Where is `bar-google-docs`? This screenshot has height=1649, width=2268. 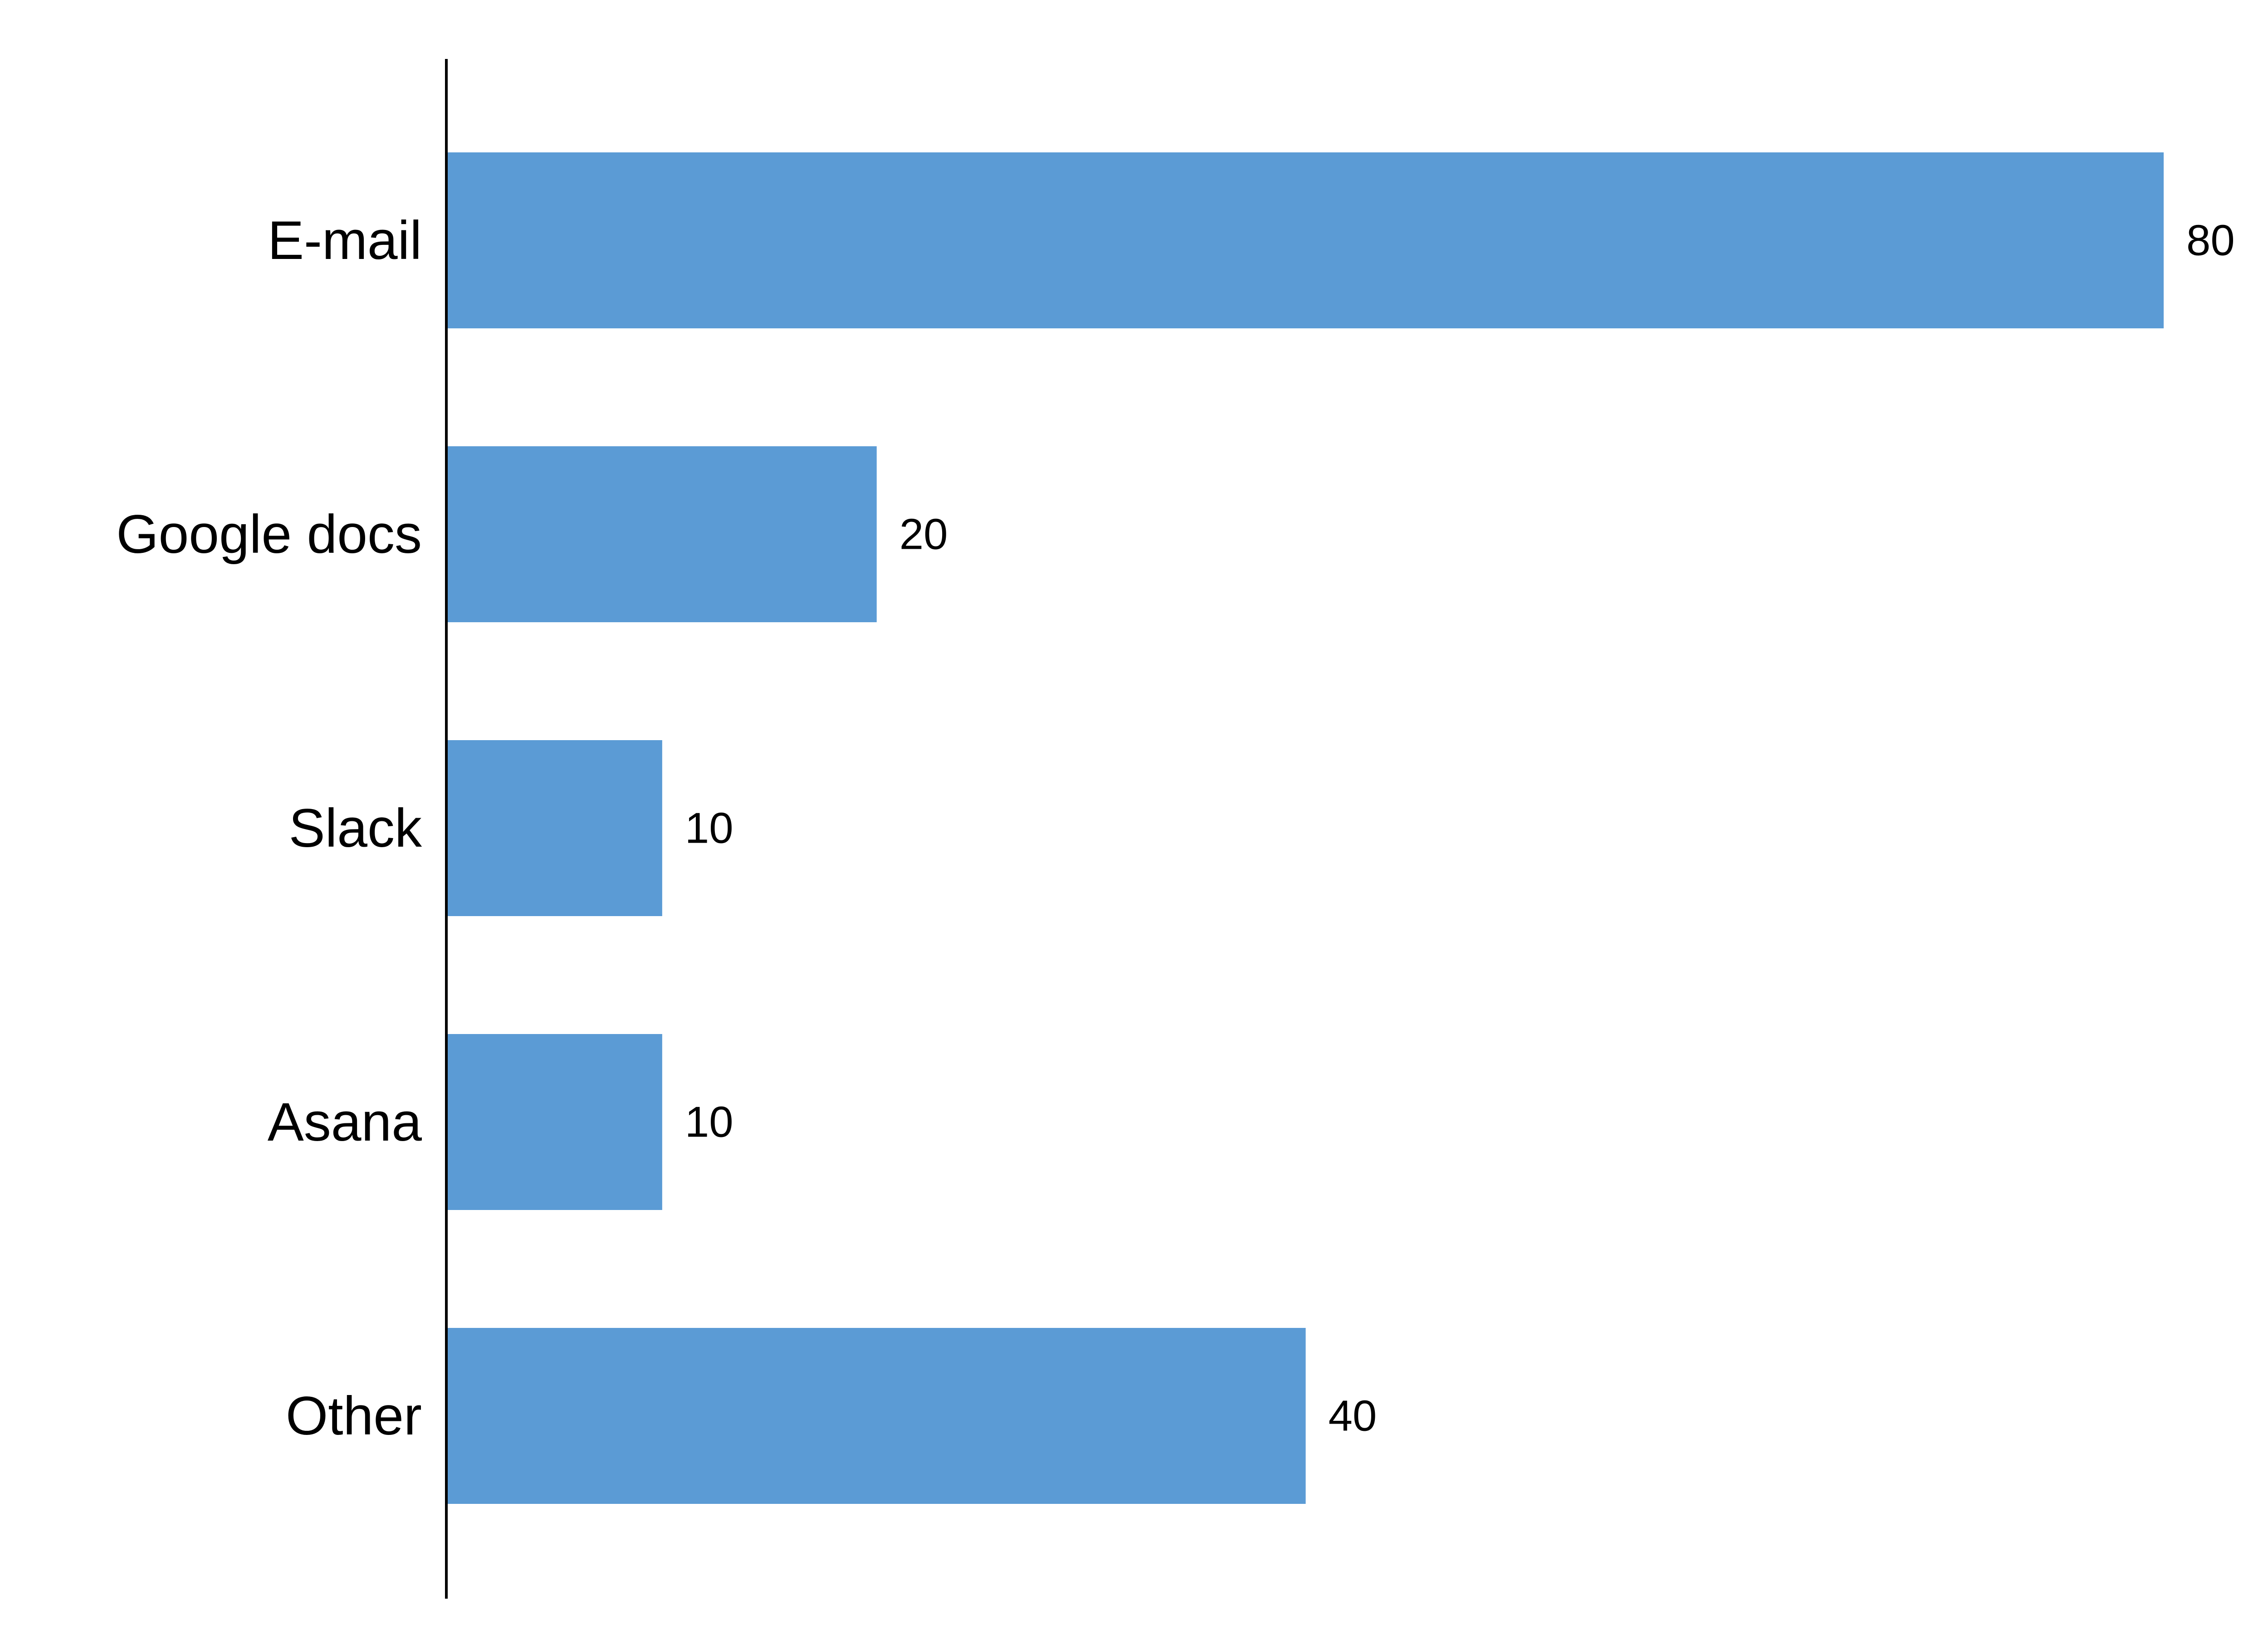 bar-google-docs is located at coordinates (662, 534).